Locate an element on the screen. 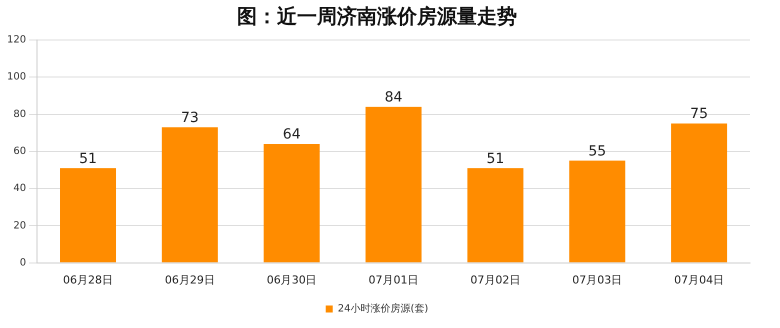  y-tick-label: 80 is located at coordinates (19, 114).